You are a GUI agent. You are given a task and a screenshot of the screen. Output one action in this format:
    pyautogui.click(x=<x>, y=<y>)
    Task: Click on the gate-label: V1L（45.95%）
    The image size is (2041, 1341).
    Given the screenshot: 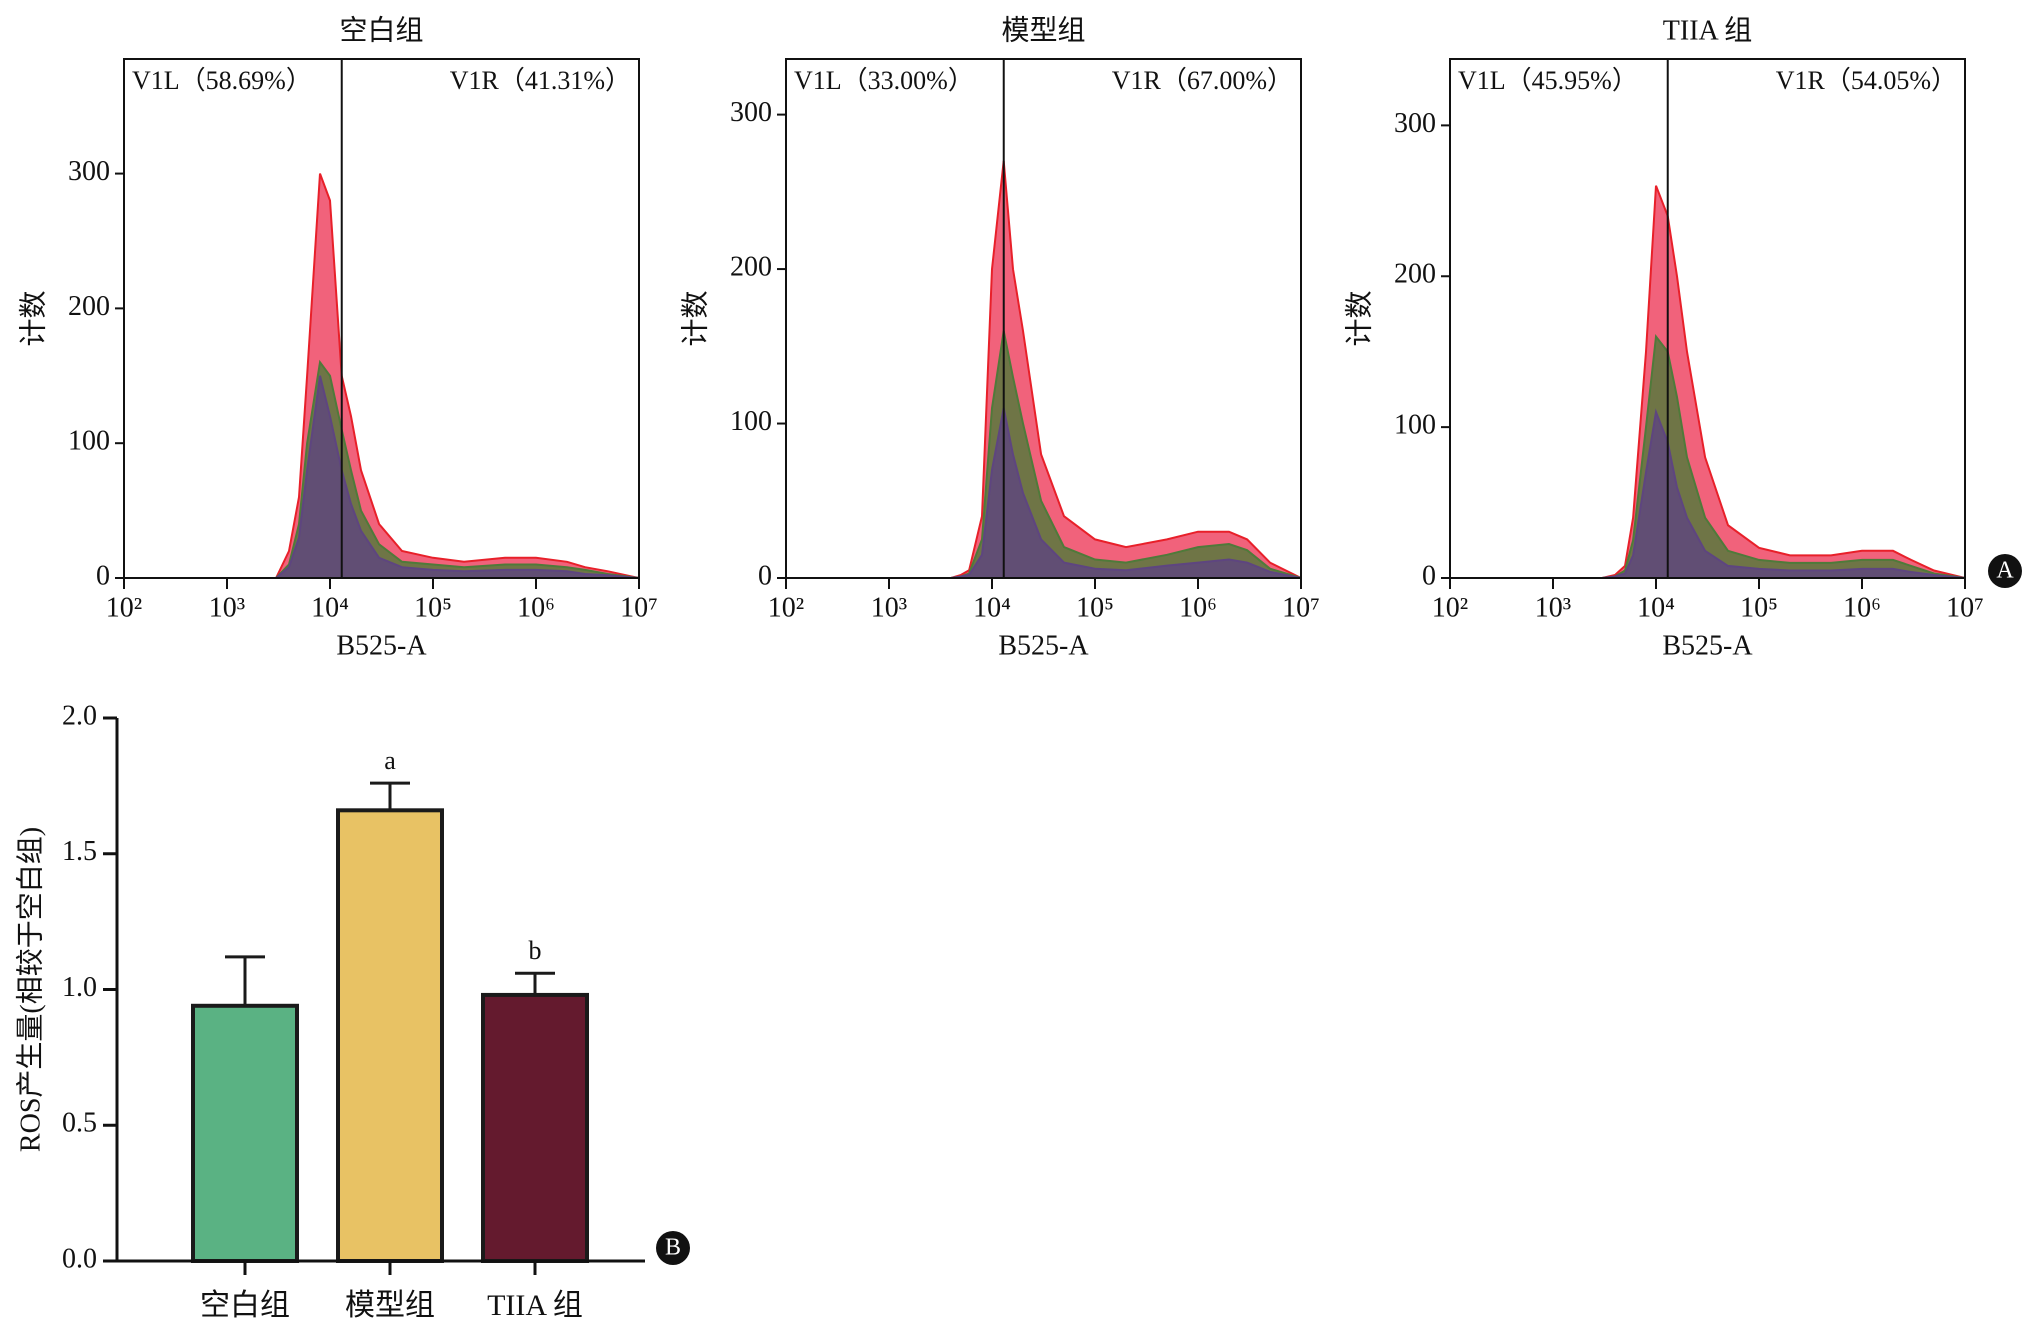 What is the action you would take?
    pyautogui.click(x=1548, y=80)
    